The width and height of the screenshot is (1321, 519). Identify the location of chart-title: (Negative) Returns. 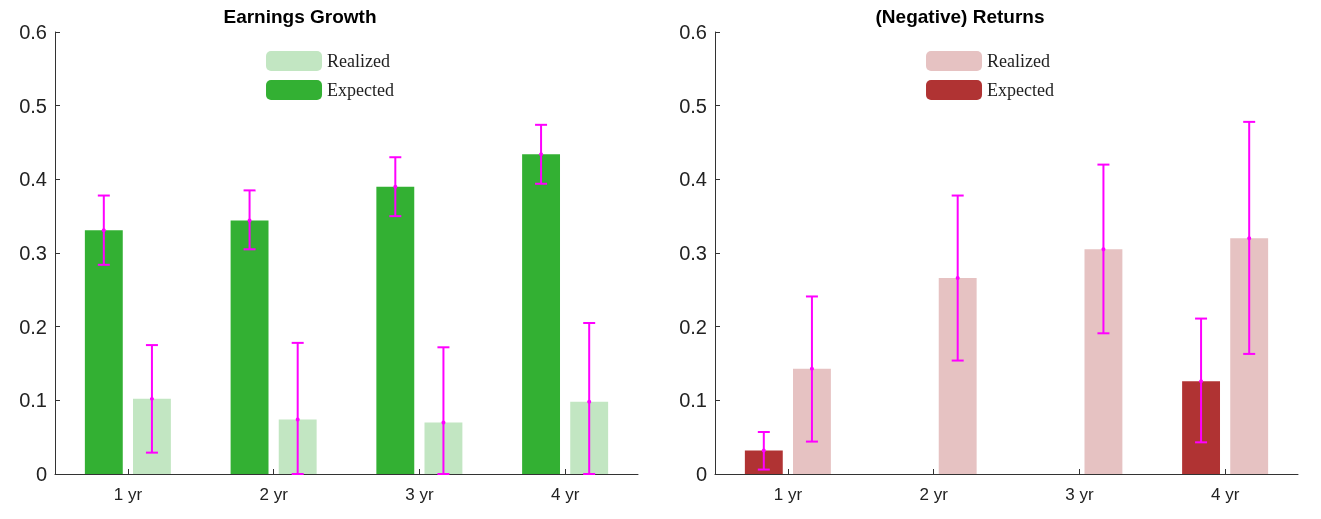
(960, 16).